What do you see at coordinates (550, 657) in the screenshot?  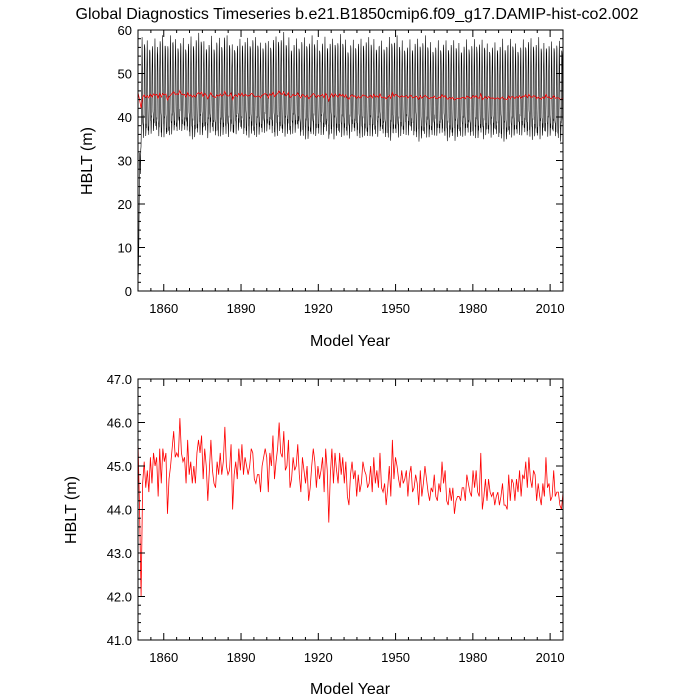 I see `bottom-x-tick-label: 2010` at bounding box center [550, 657].